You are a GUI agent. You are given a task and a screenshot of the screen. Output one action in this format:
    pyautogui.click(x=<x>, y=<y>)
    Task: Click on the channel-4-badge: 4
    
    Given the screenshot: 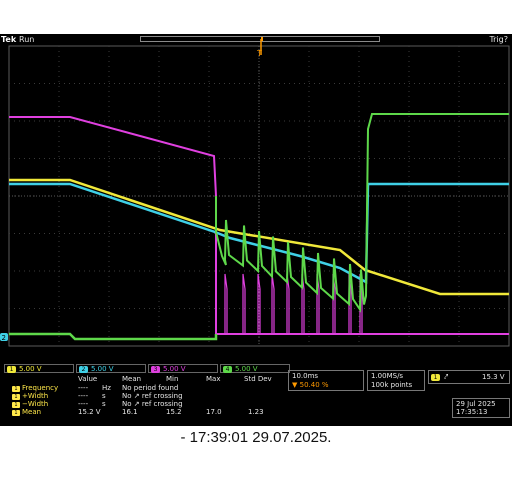 What is the action you would take?
    pyautogui.click(x=227, y=369)
    